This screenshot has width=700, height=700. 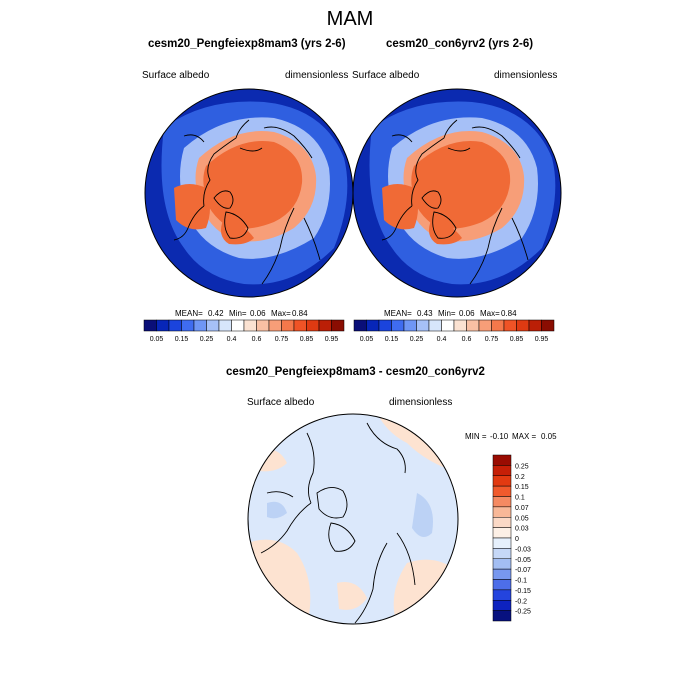 What do you see at coordinates (526, 75) in the screenshot?
I see `panel2-units-label: dimensionless` at bounding box center [526, 75].